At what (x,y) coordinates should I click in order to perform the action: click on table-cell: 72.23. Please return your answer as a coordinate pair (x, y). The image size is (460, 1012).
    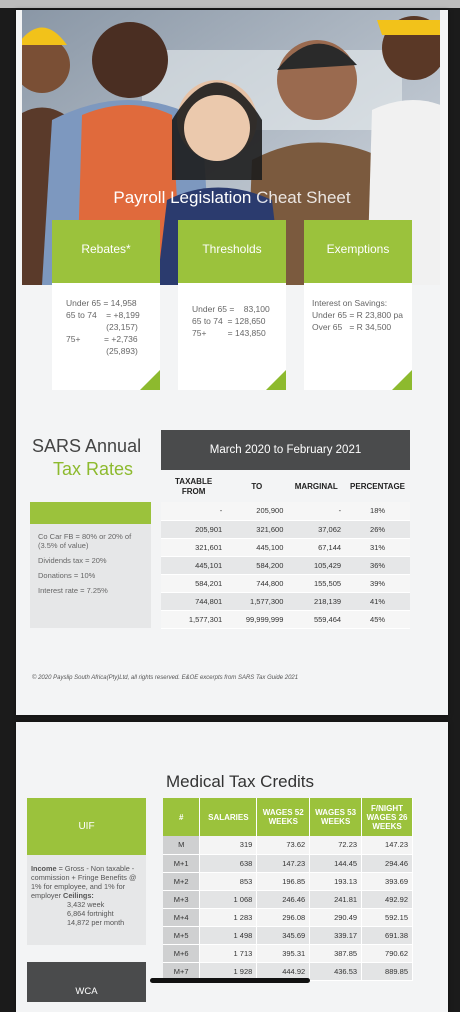
    Looking at the image, I should click on (336, 845).